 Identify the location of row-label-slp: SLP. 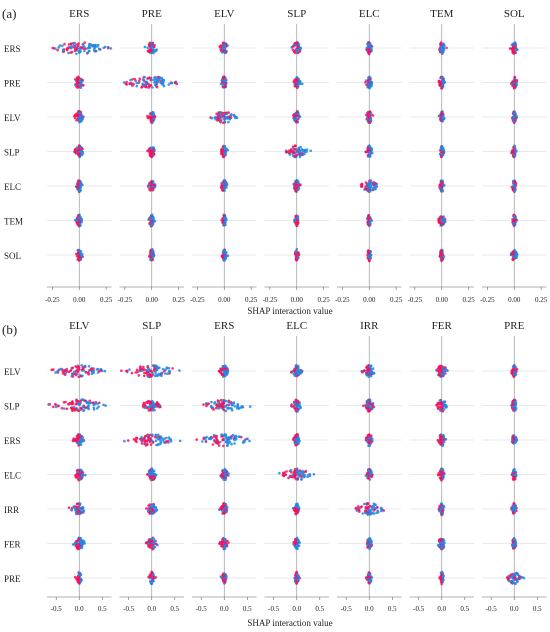
(12, 153).